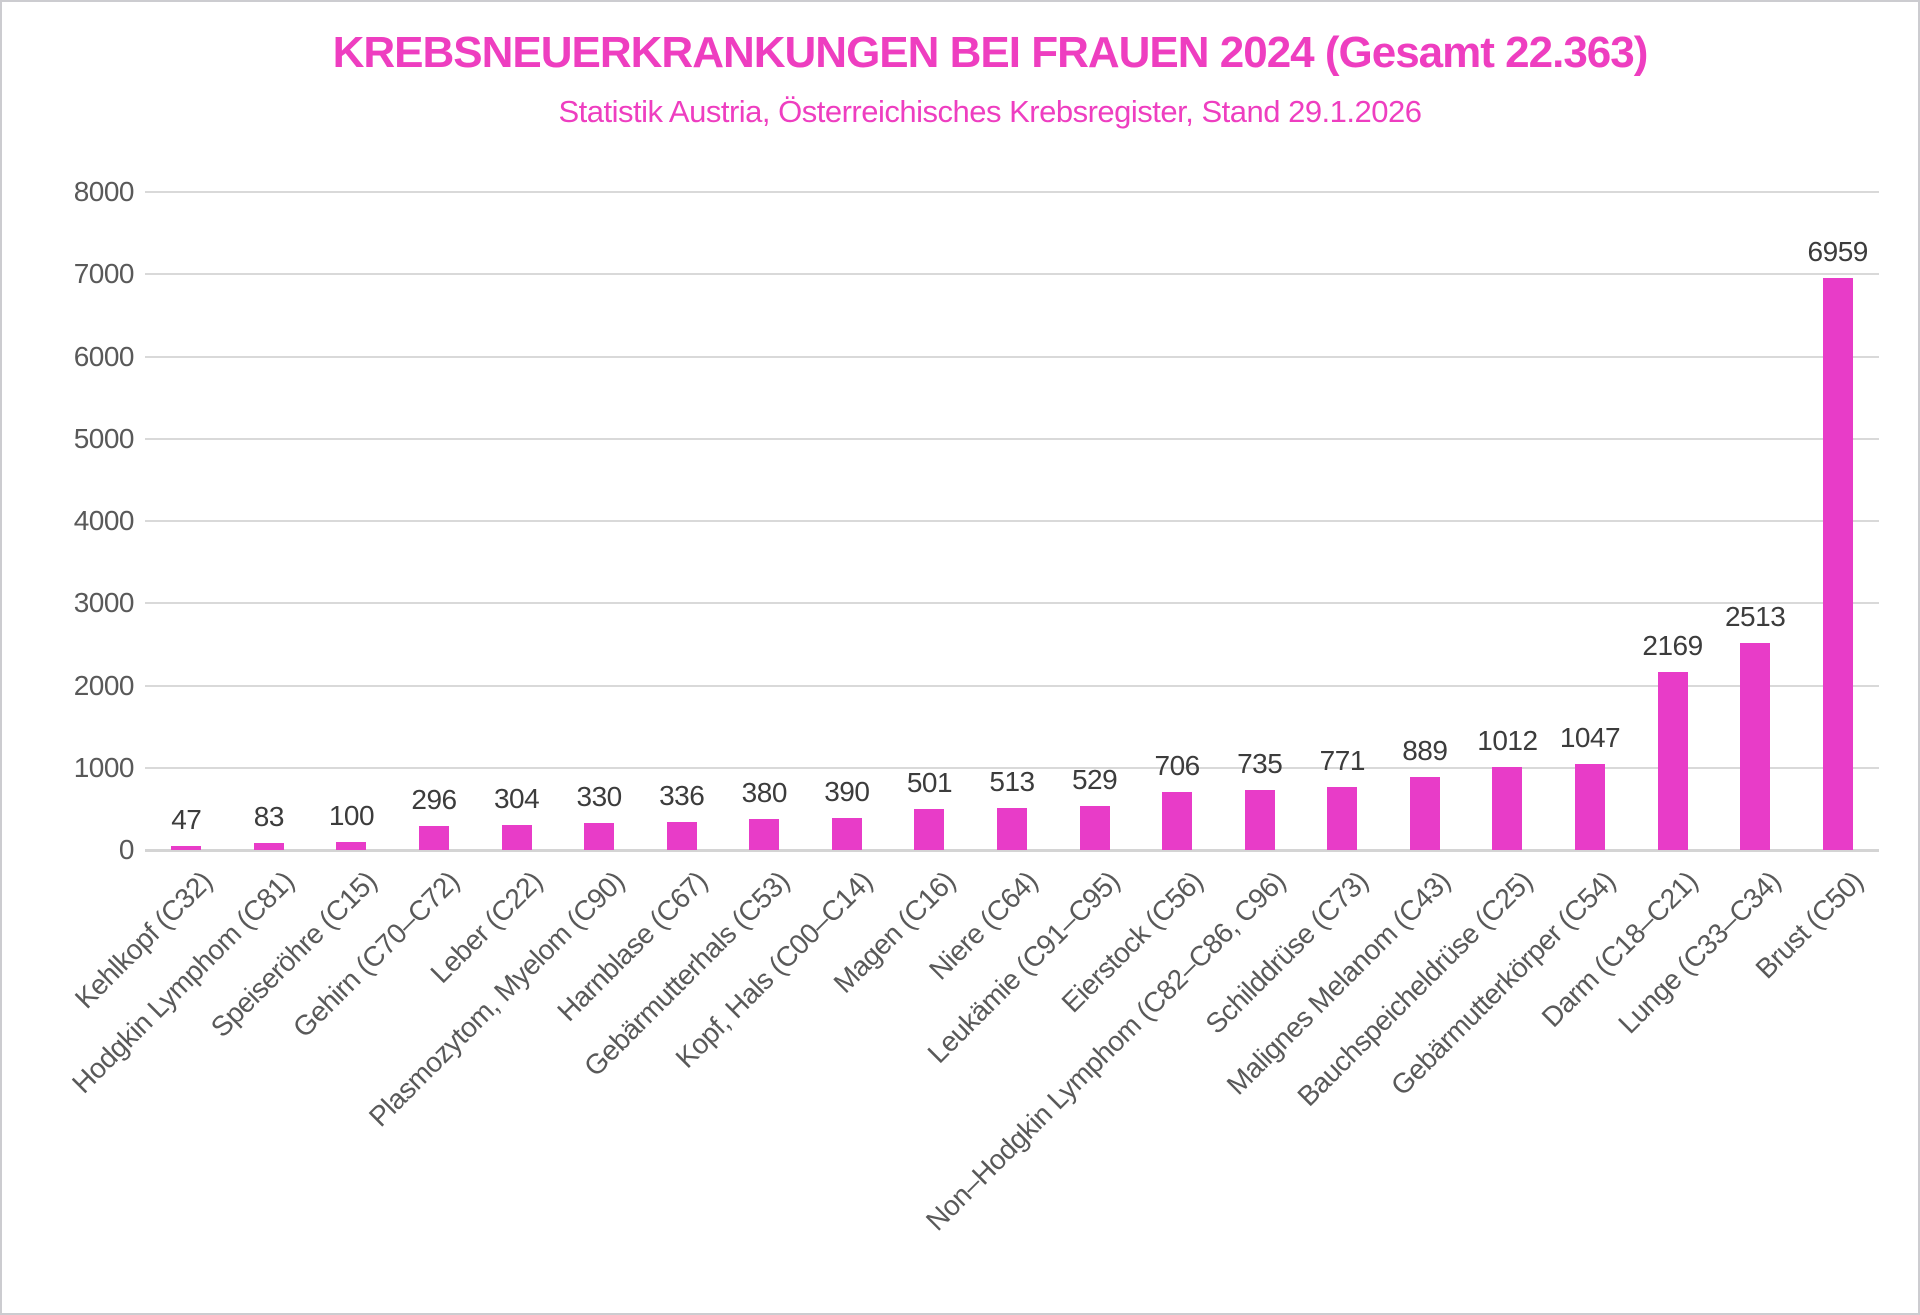 Image resolution: width=1920 pixels, height=1315 pixels. Describe the element at coordinates (1755, 617) in the screenshot. I see `bar-value-label: 2513` at that location.